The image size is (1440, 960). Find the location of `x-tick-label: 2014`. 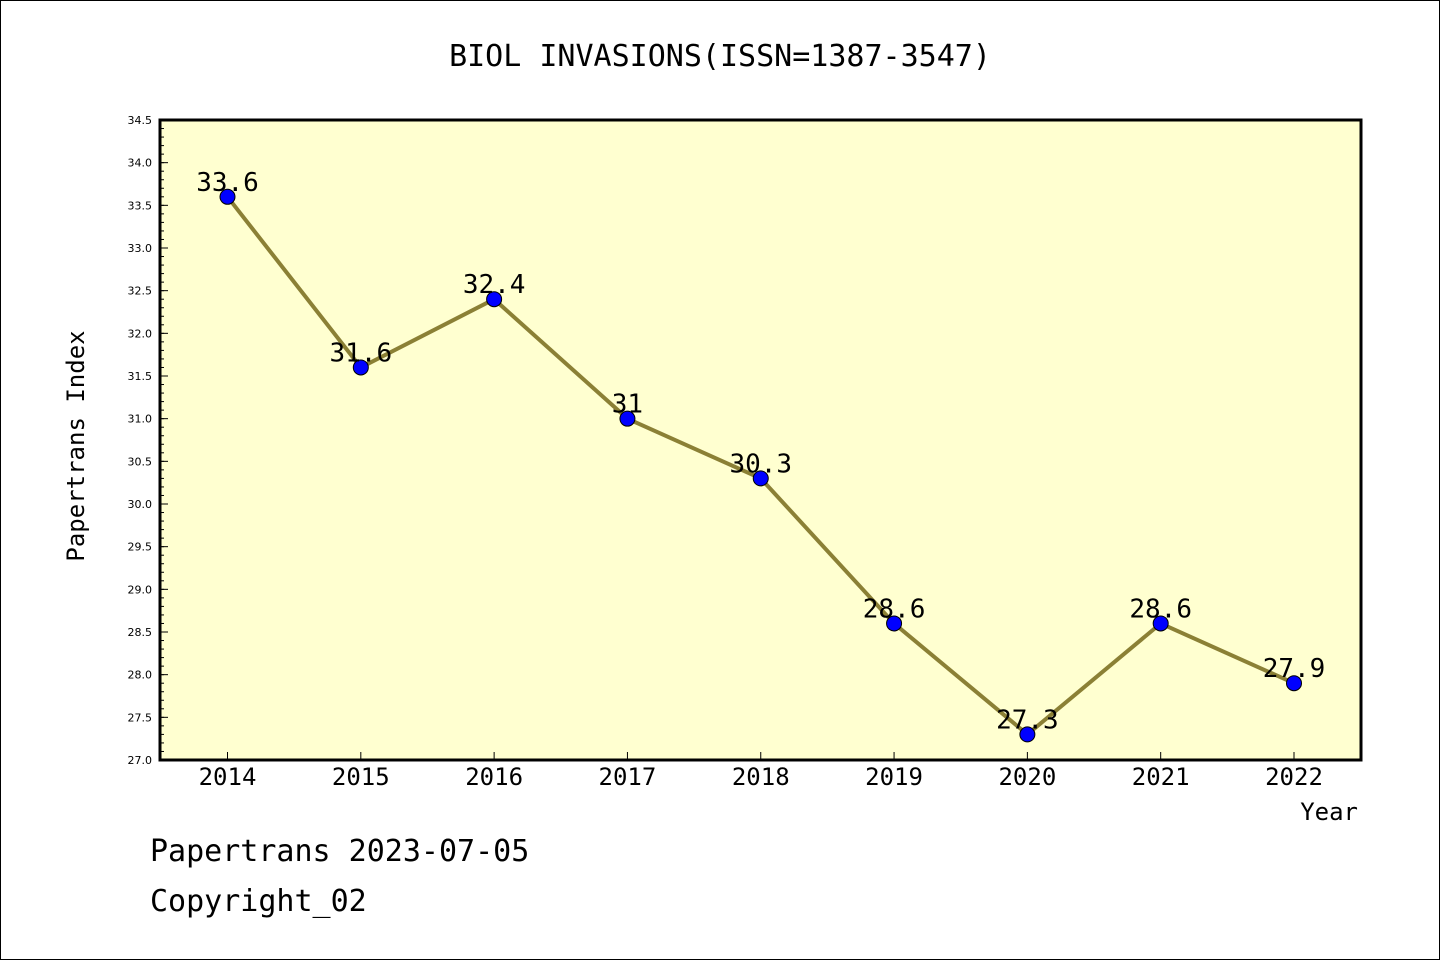

x-tick-label: 2014 is located at coordinates (228, 777).